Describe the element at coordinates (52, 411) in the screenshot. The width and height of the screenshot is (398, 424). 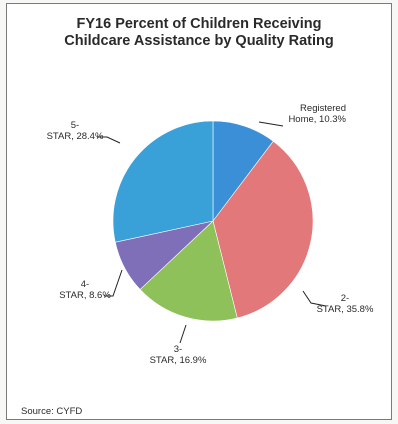
I see `source-note: Source: CYFD` at that location.